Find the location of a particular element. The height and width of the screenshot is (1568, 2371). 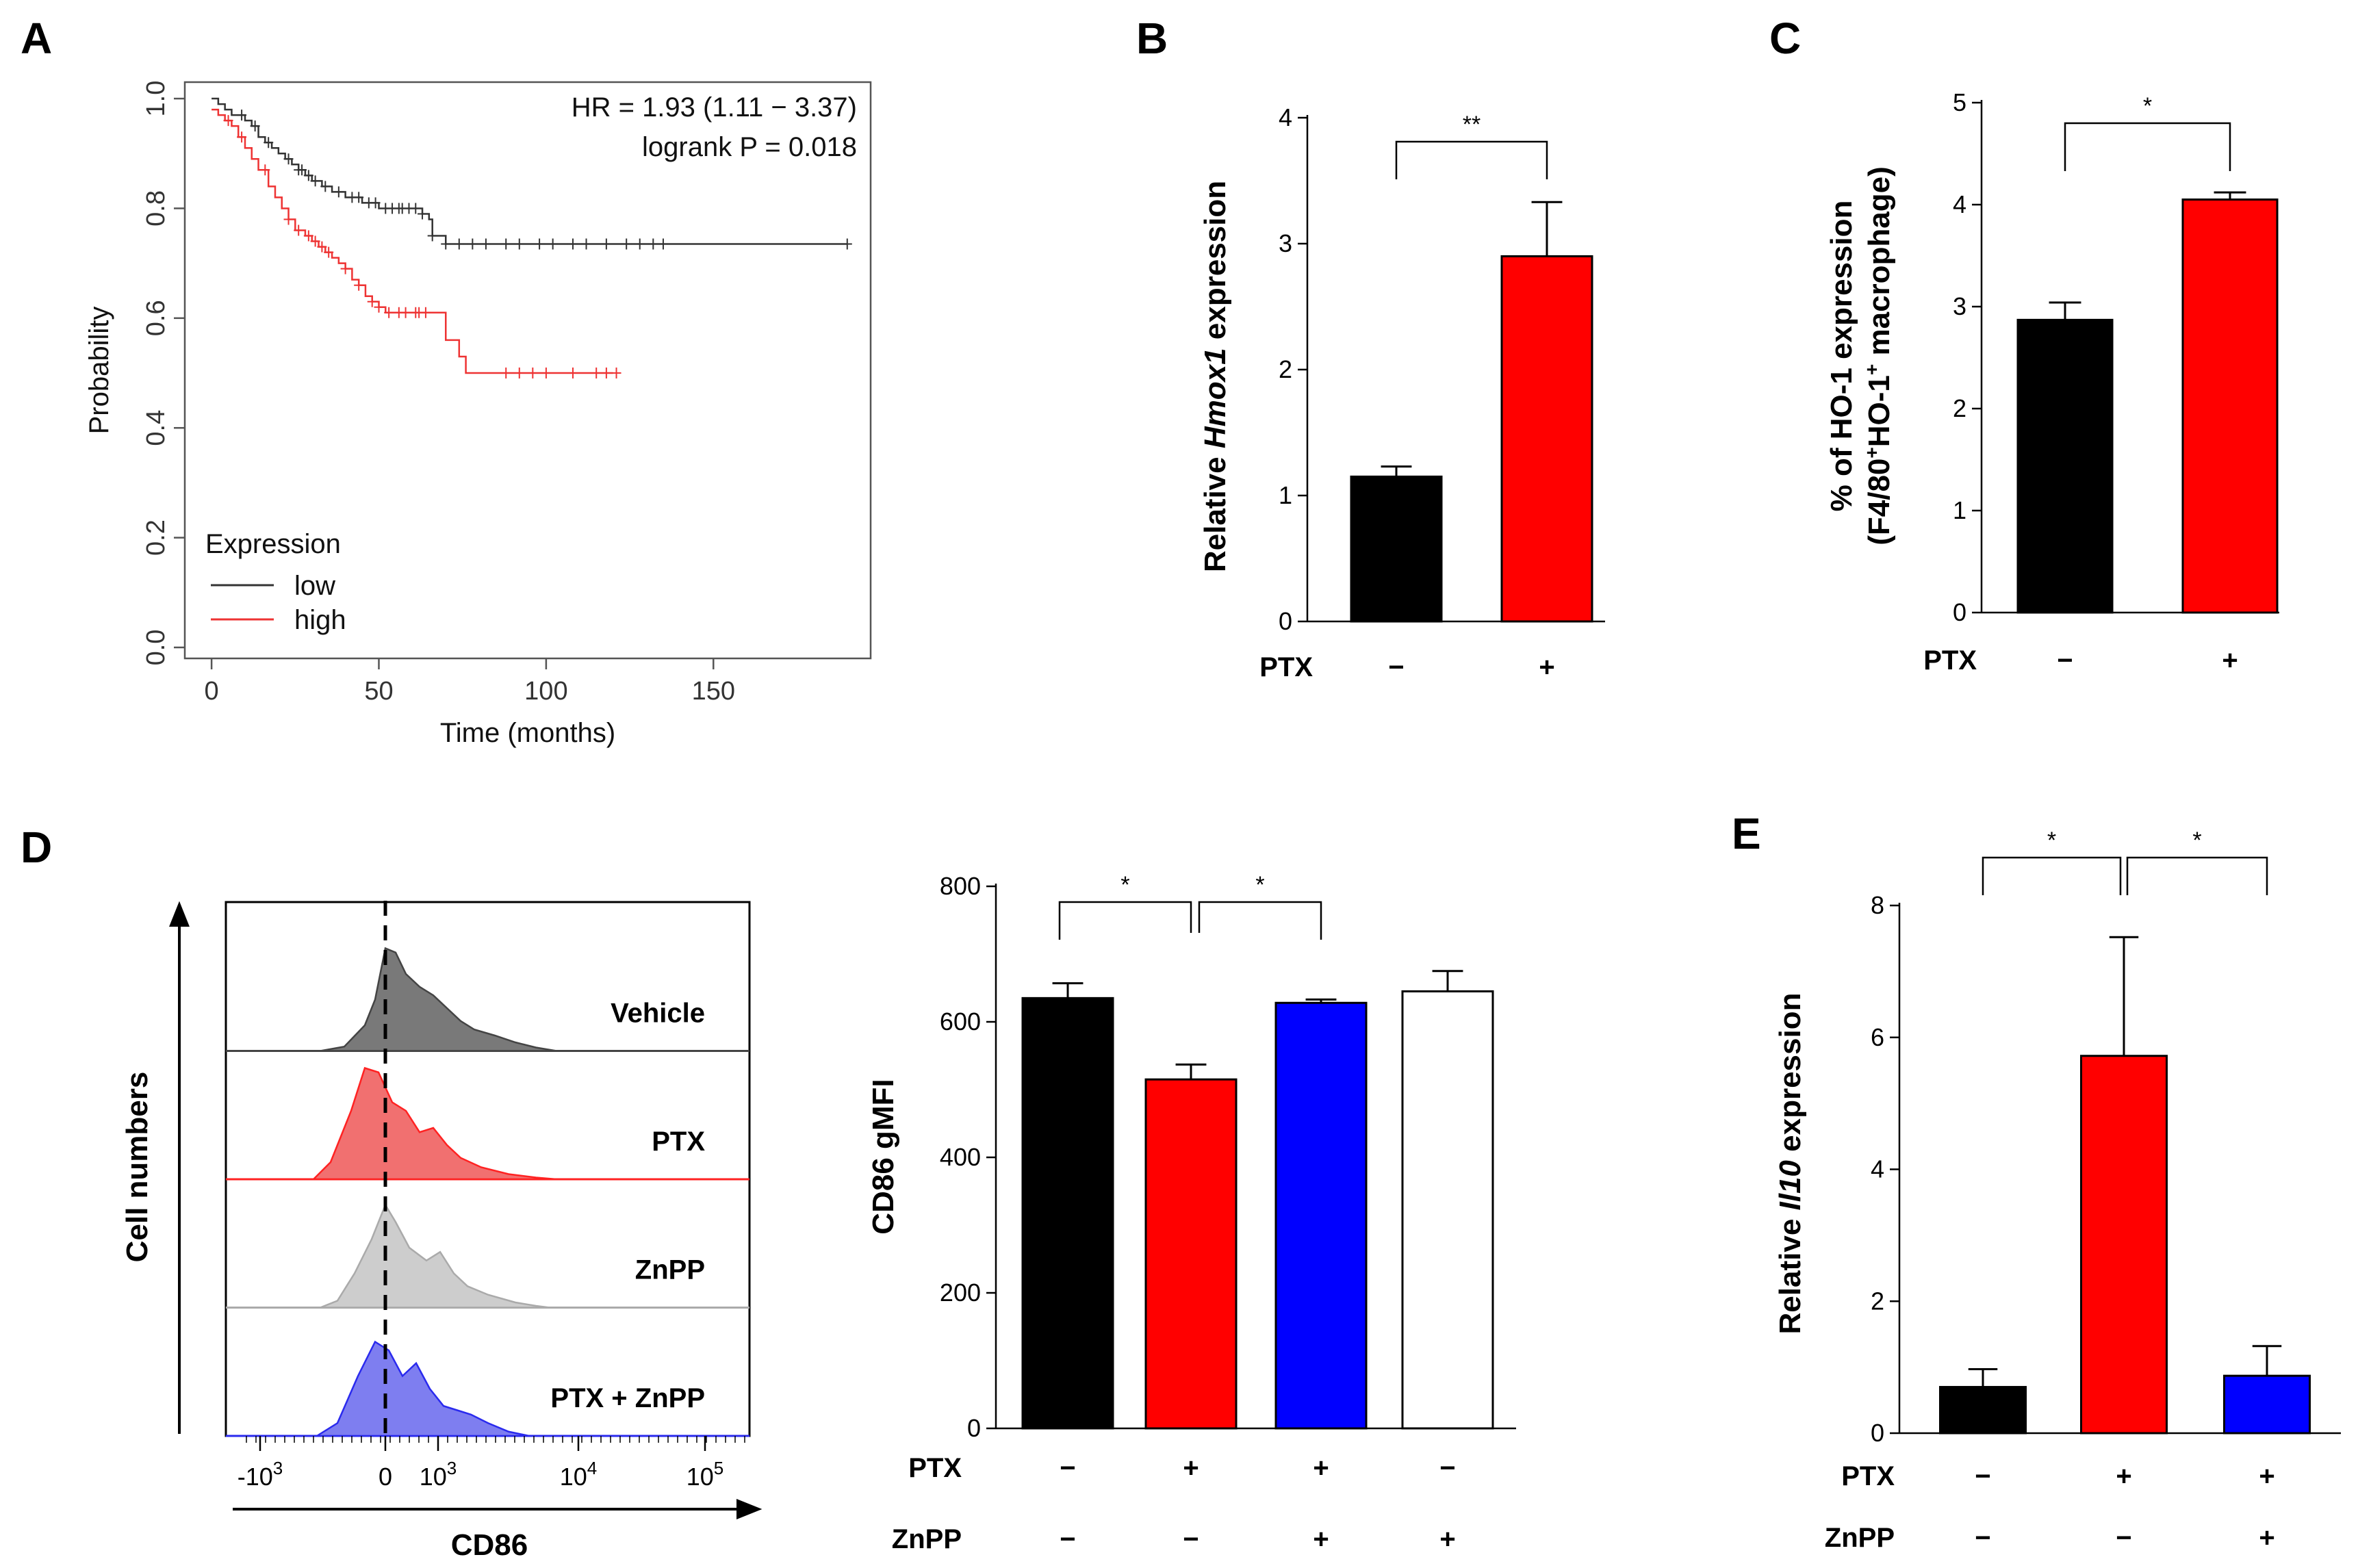

y-axis-title: CD86 gMFI is located at coordinates (883, 1156).